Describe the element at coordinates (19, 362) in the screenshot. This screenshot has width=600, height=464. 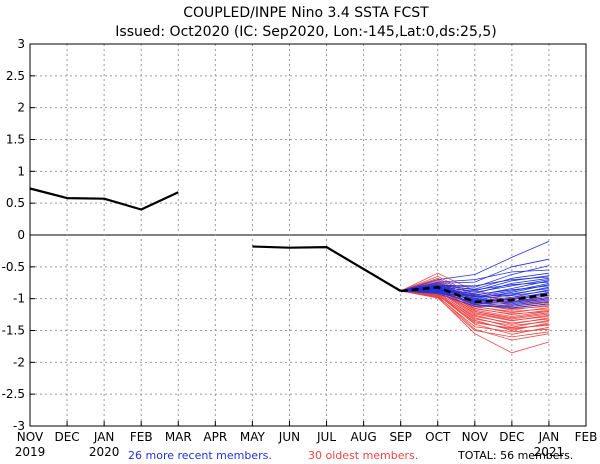
I see `y-tick-label: -2` at that location.